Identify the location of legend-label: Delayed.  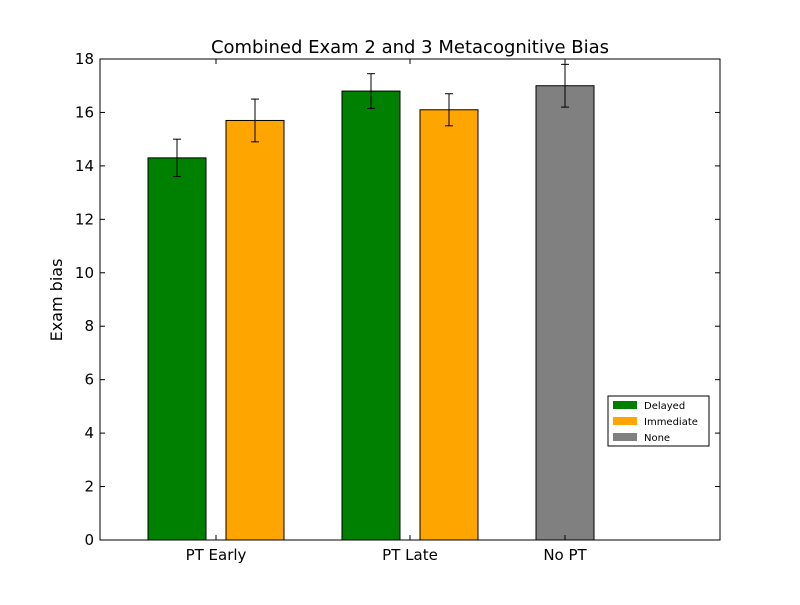
(664, 406).